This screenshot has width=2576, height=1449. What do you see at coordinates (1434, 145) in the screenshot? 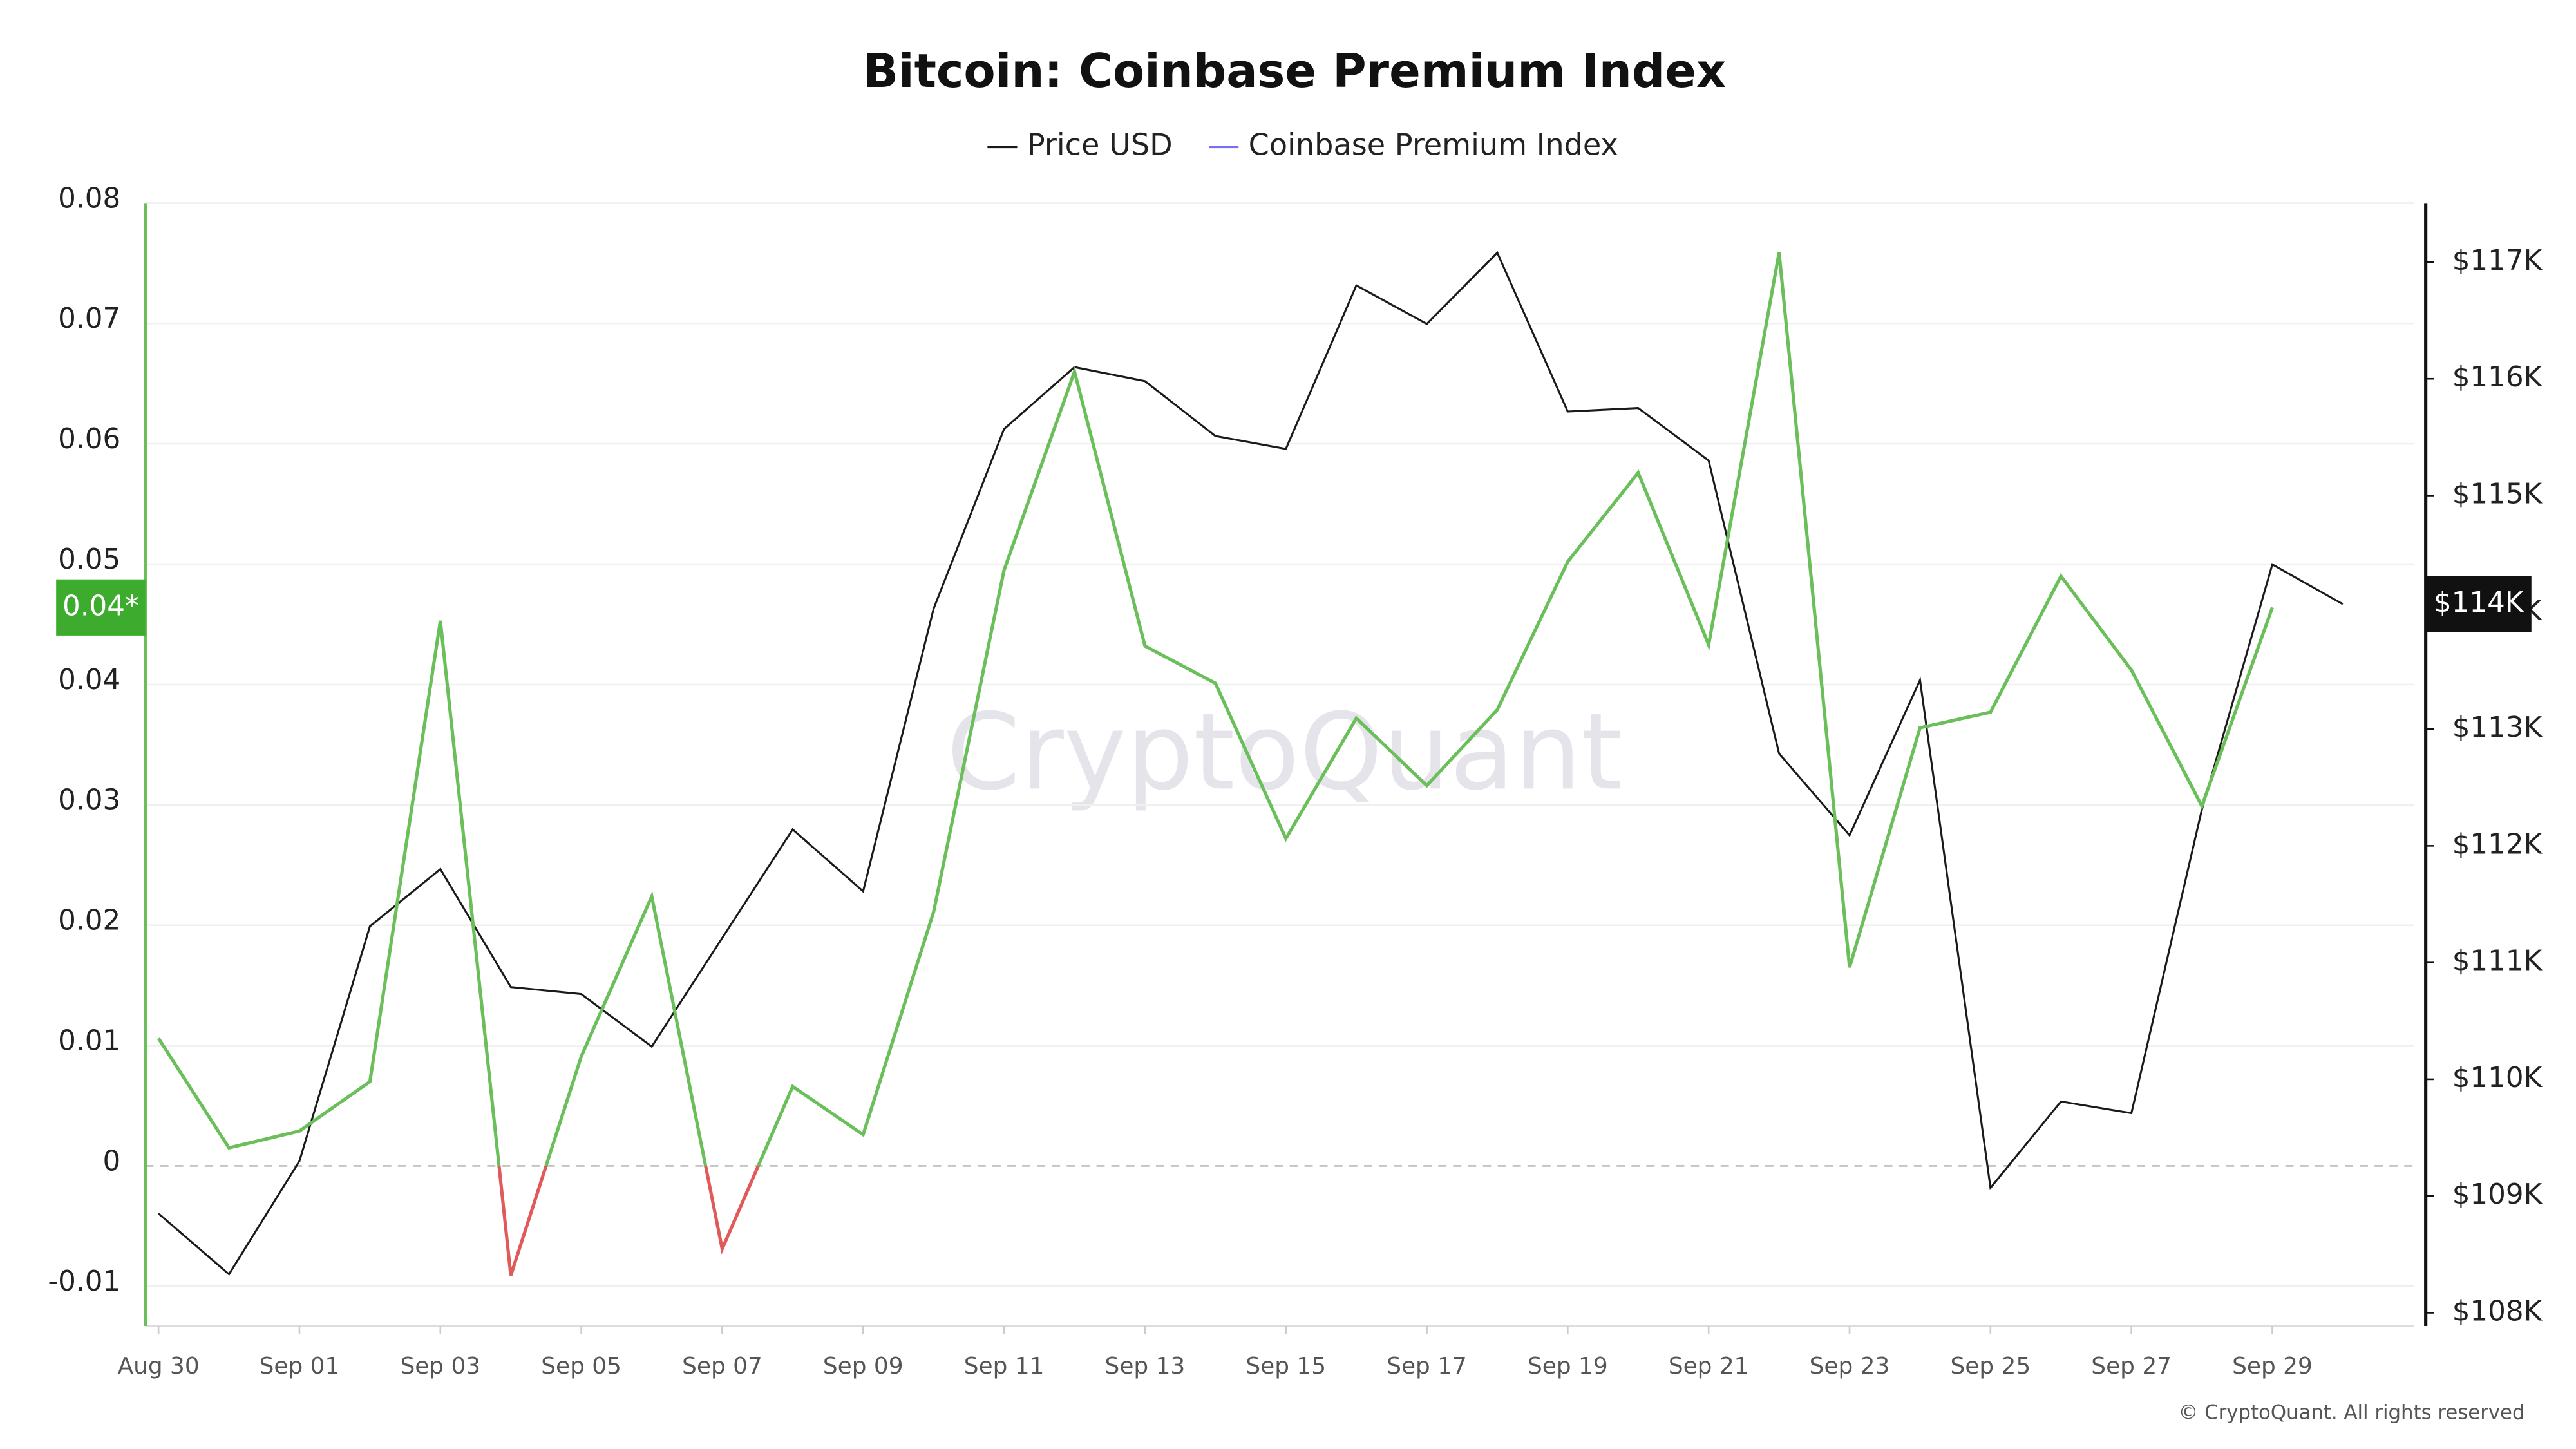
I see `legend-label: Coinbase Premium Index` at bounding box center [1434, 145].